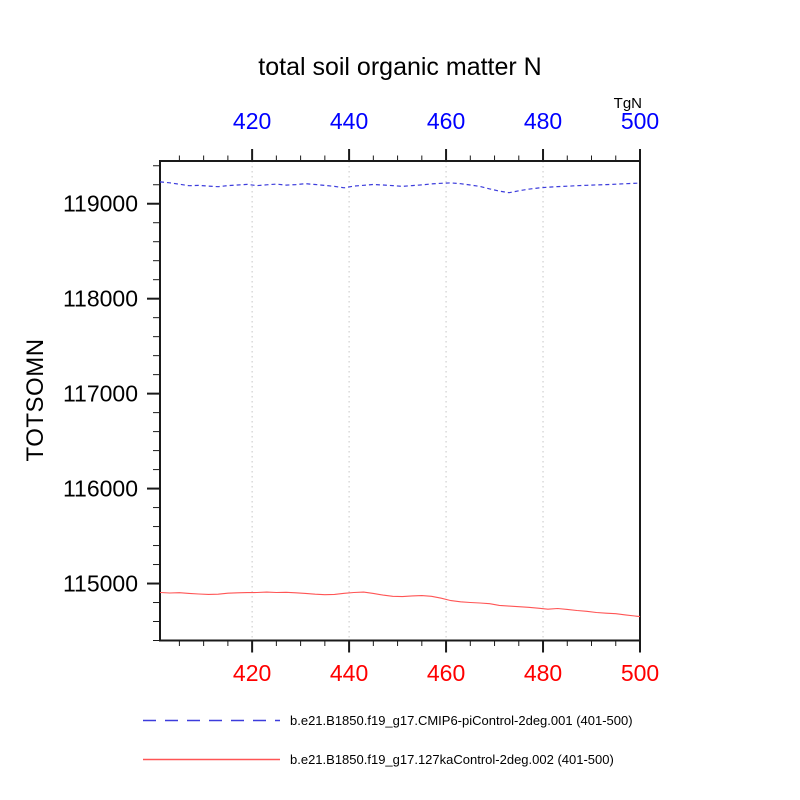 This screenshot has width=800, height=800. What do you see at coordinates (400, 187) in the screenshot?
I see `series-line-picontrol` at bounding box center [400, 187].